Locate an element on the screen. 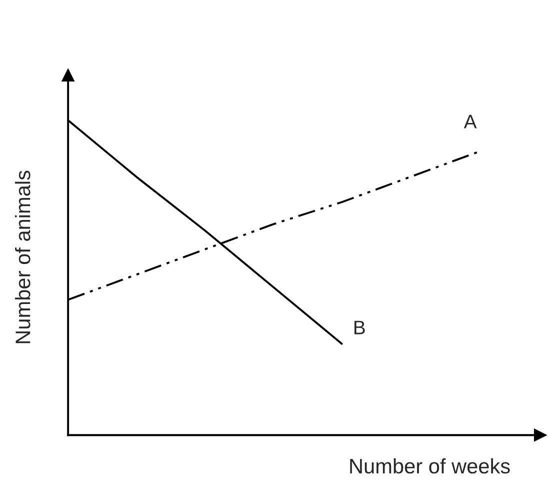  y-axis-title: Number of animals is located at coordinates (22, 257).